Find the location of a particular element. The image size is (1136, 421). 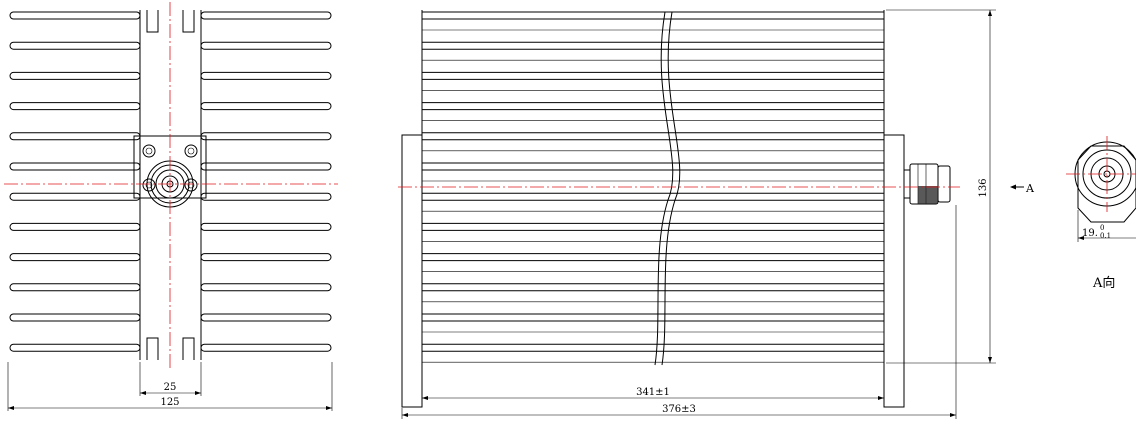

side-height-dimension is located at coordinates (941, 186).